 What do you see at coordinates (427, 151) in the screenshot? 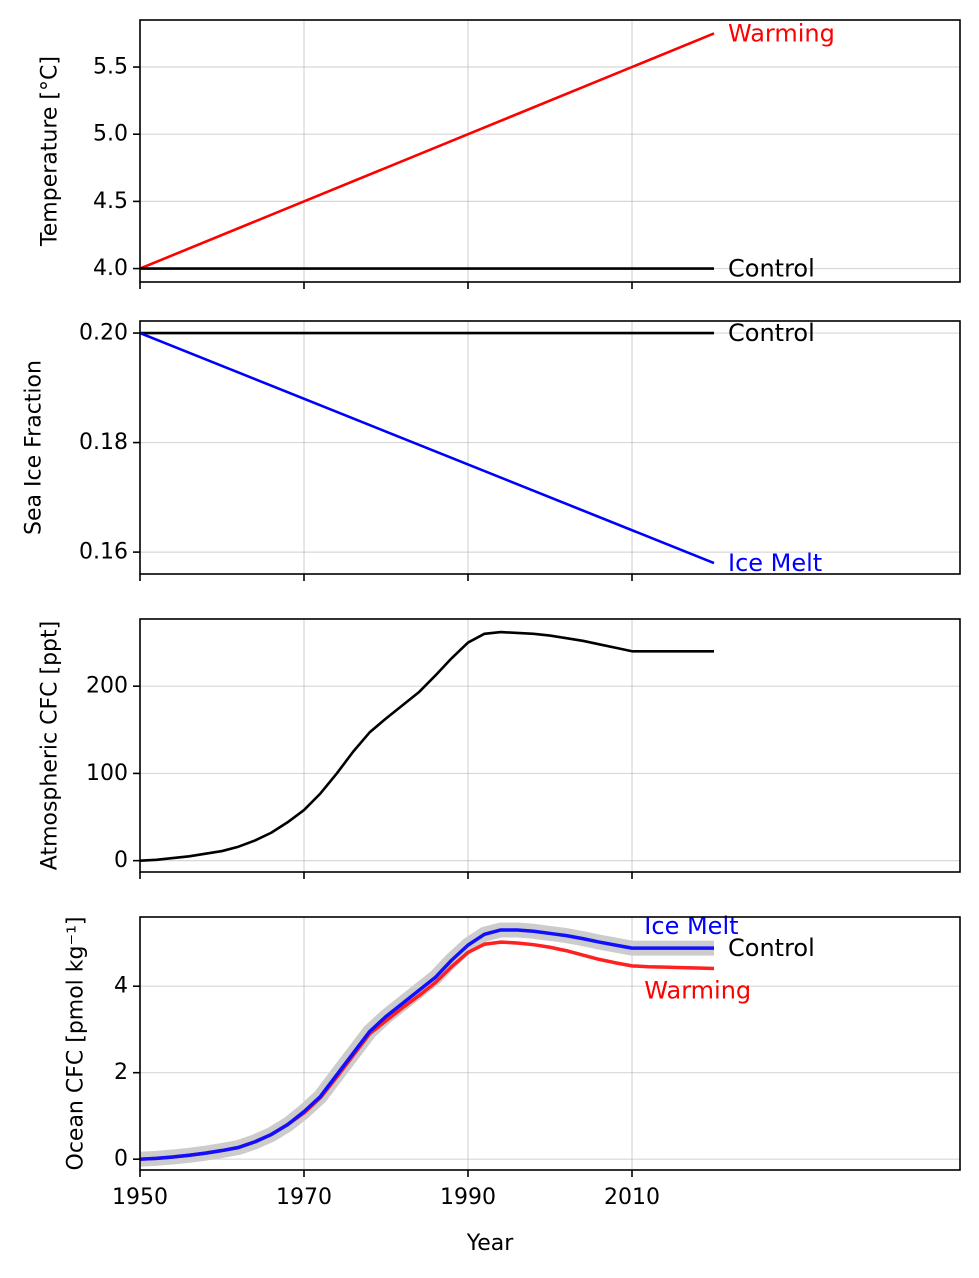
I see `series-line-warming` at bounding box center [427, 151].